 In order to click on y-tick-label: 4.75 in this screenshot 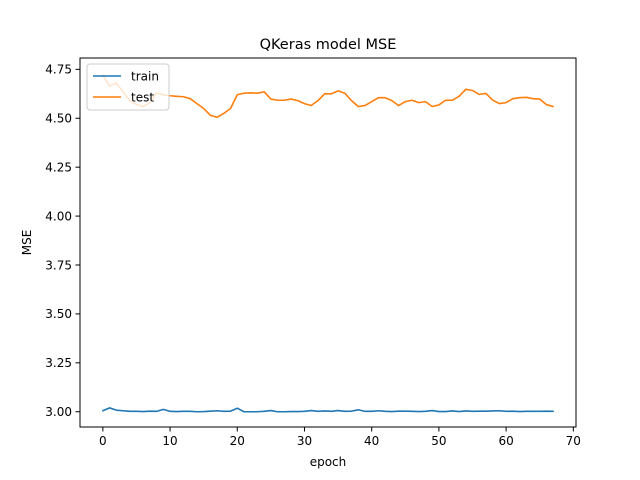, I will do `click(58, 70)`.